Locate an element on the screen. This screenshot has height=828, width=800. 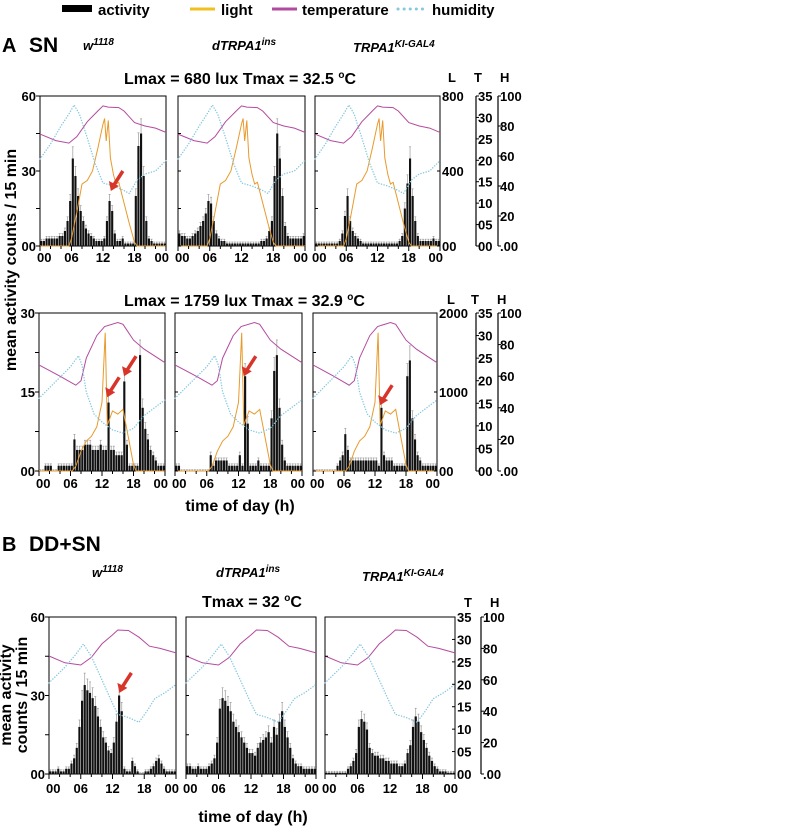
x-axis-label: time of day (h) is located at coordinates (252, 817).